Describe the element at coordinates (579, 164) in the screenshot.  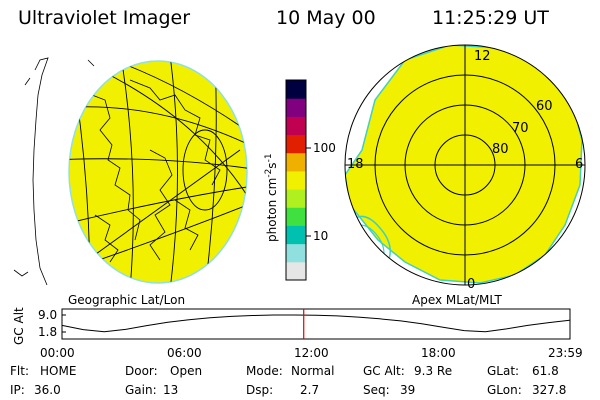
I see `mlt-6-label: 6` at that location.